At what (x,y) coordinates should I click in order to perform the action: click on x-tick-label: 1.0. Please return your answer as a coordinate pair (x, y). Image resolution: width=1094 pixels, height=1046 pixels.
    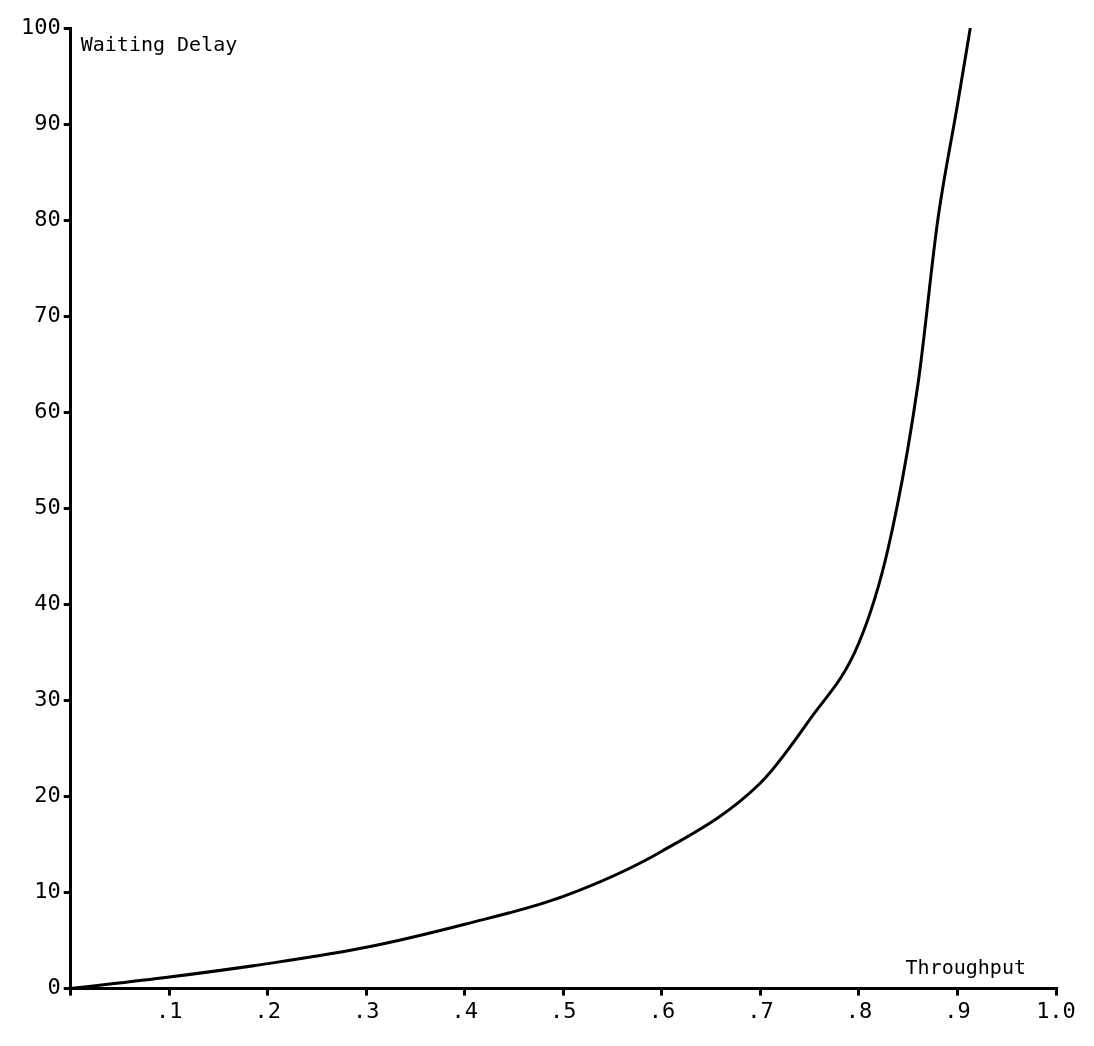
    Looking at the image, I should click on (1056, 1010).